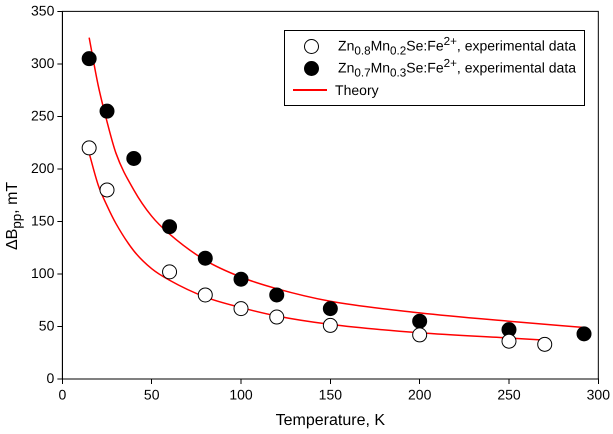 The height and width of the screenshot is (434, 613). Describe the element at coordinates (43, 10) in the screenshot. I see `y-tick-label: 350` at that location.